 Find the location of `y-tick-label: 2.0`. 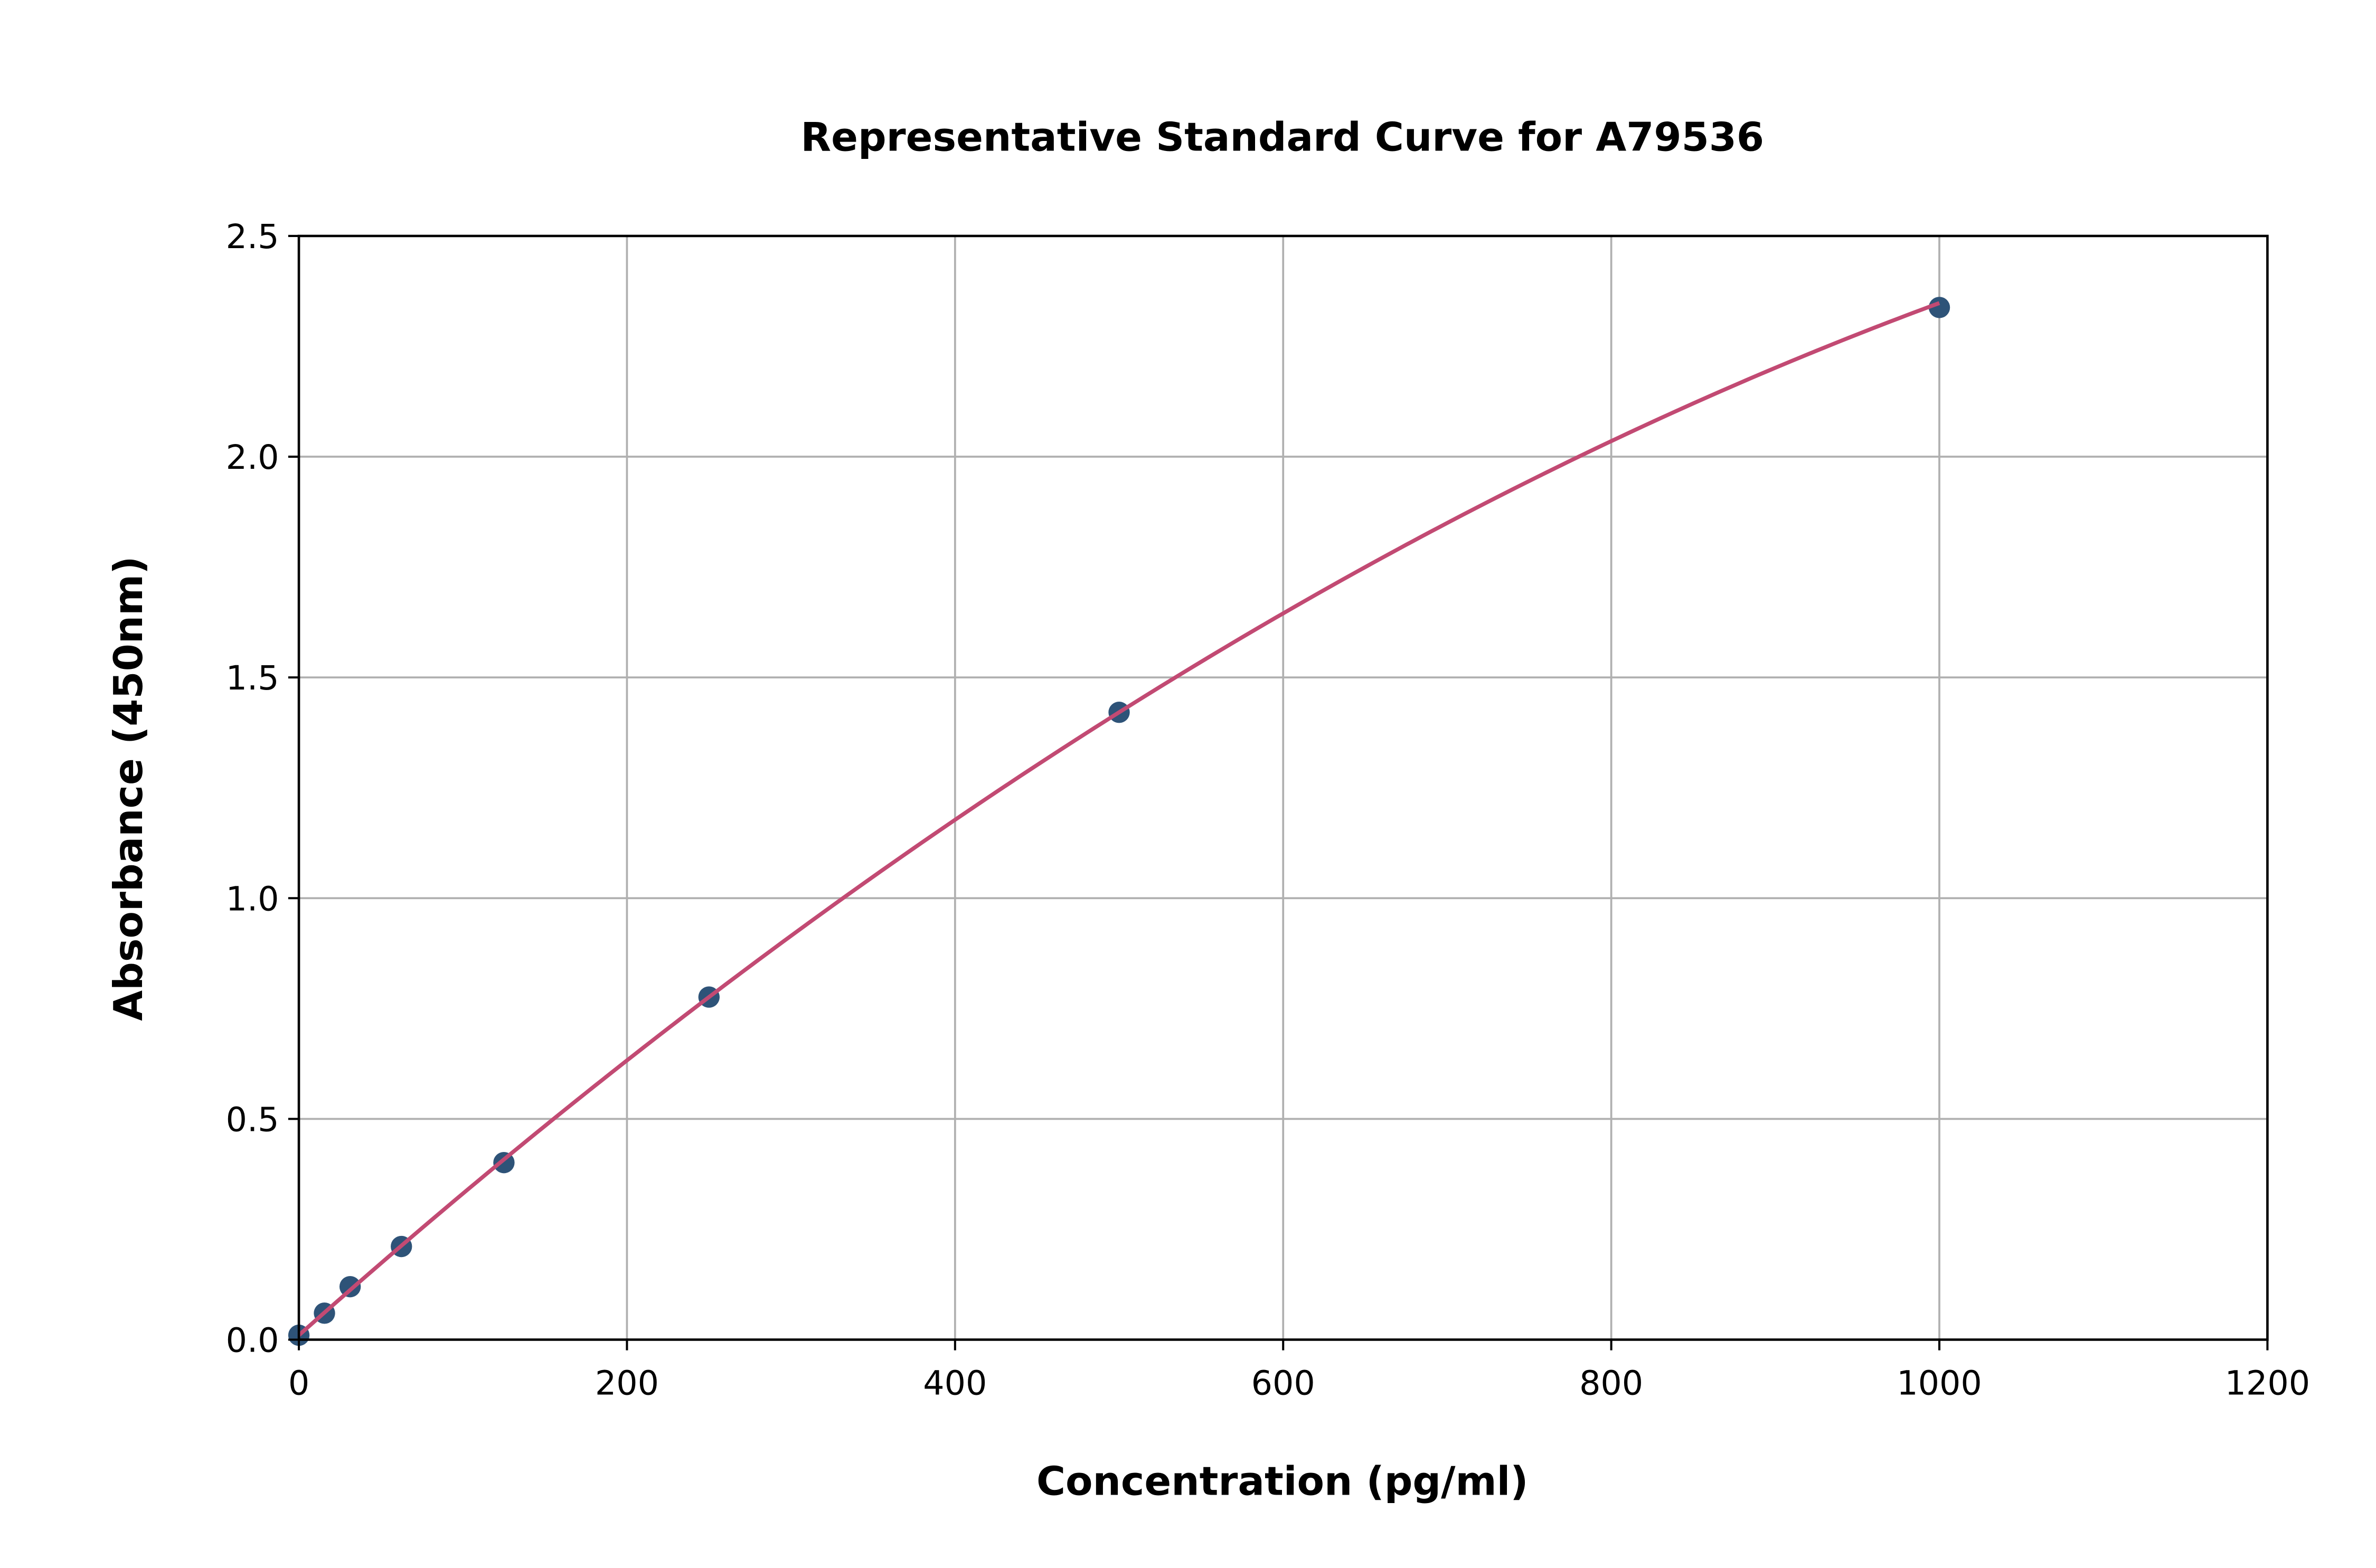

y-tick-label: 2.0 is located at coordinates (253, 457).